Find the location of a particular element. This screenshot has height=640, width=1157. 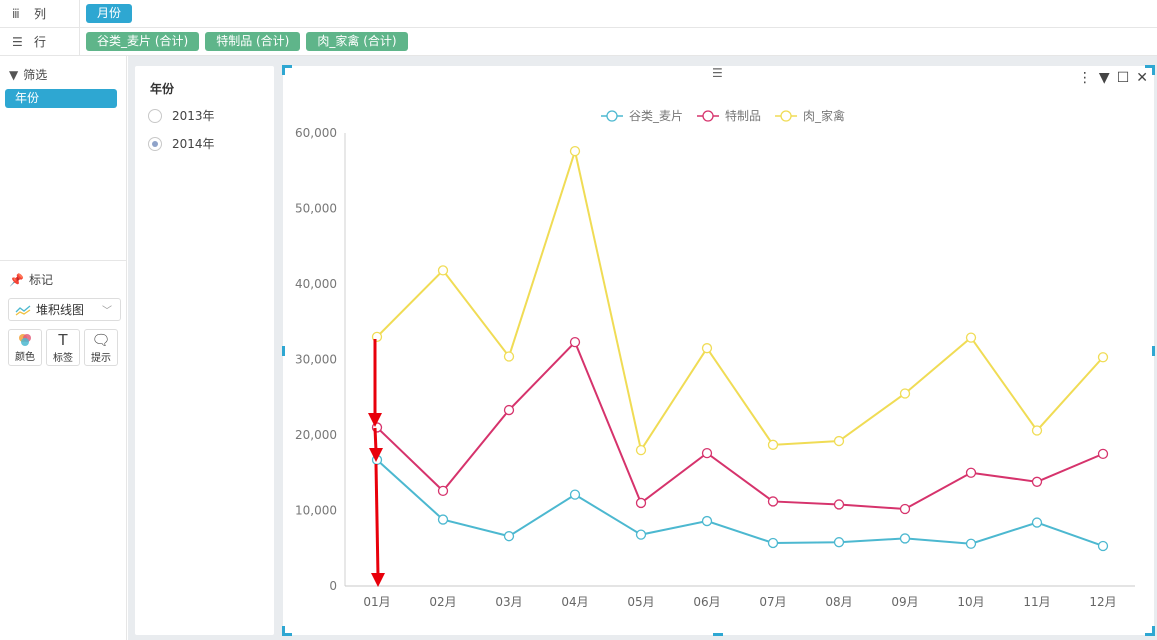

resize-handle-bottom-left is located at coordinates (287, 631).